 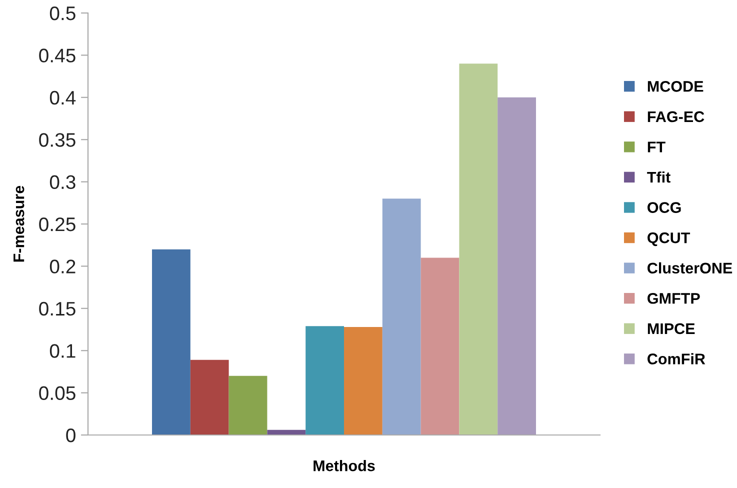 I want to click on y-tick-label: 0.4, so click(x=63, y=97).